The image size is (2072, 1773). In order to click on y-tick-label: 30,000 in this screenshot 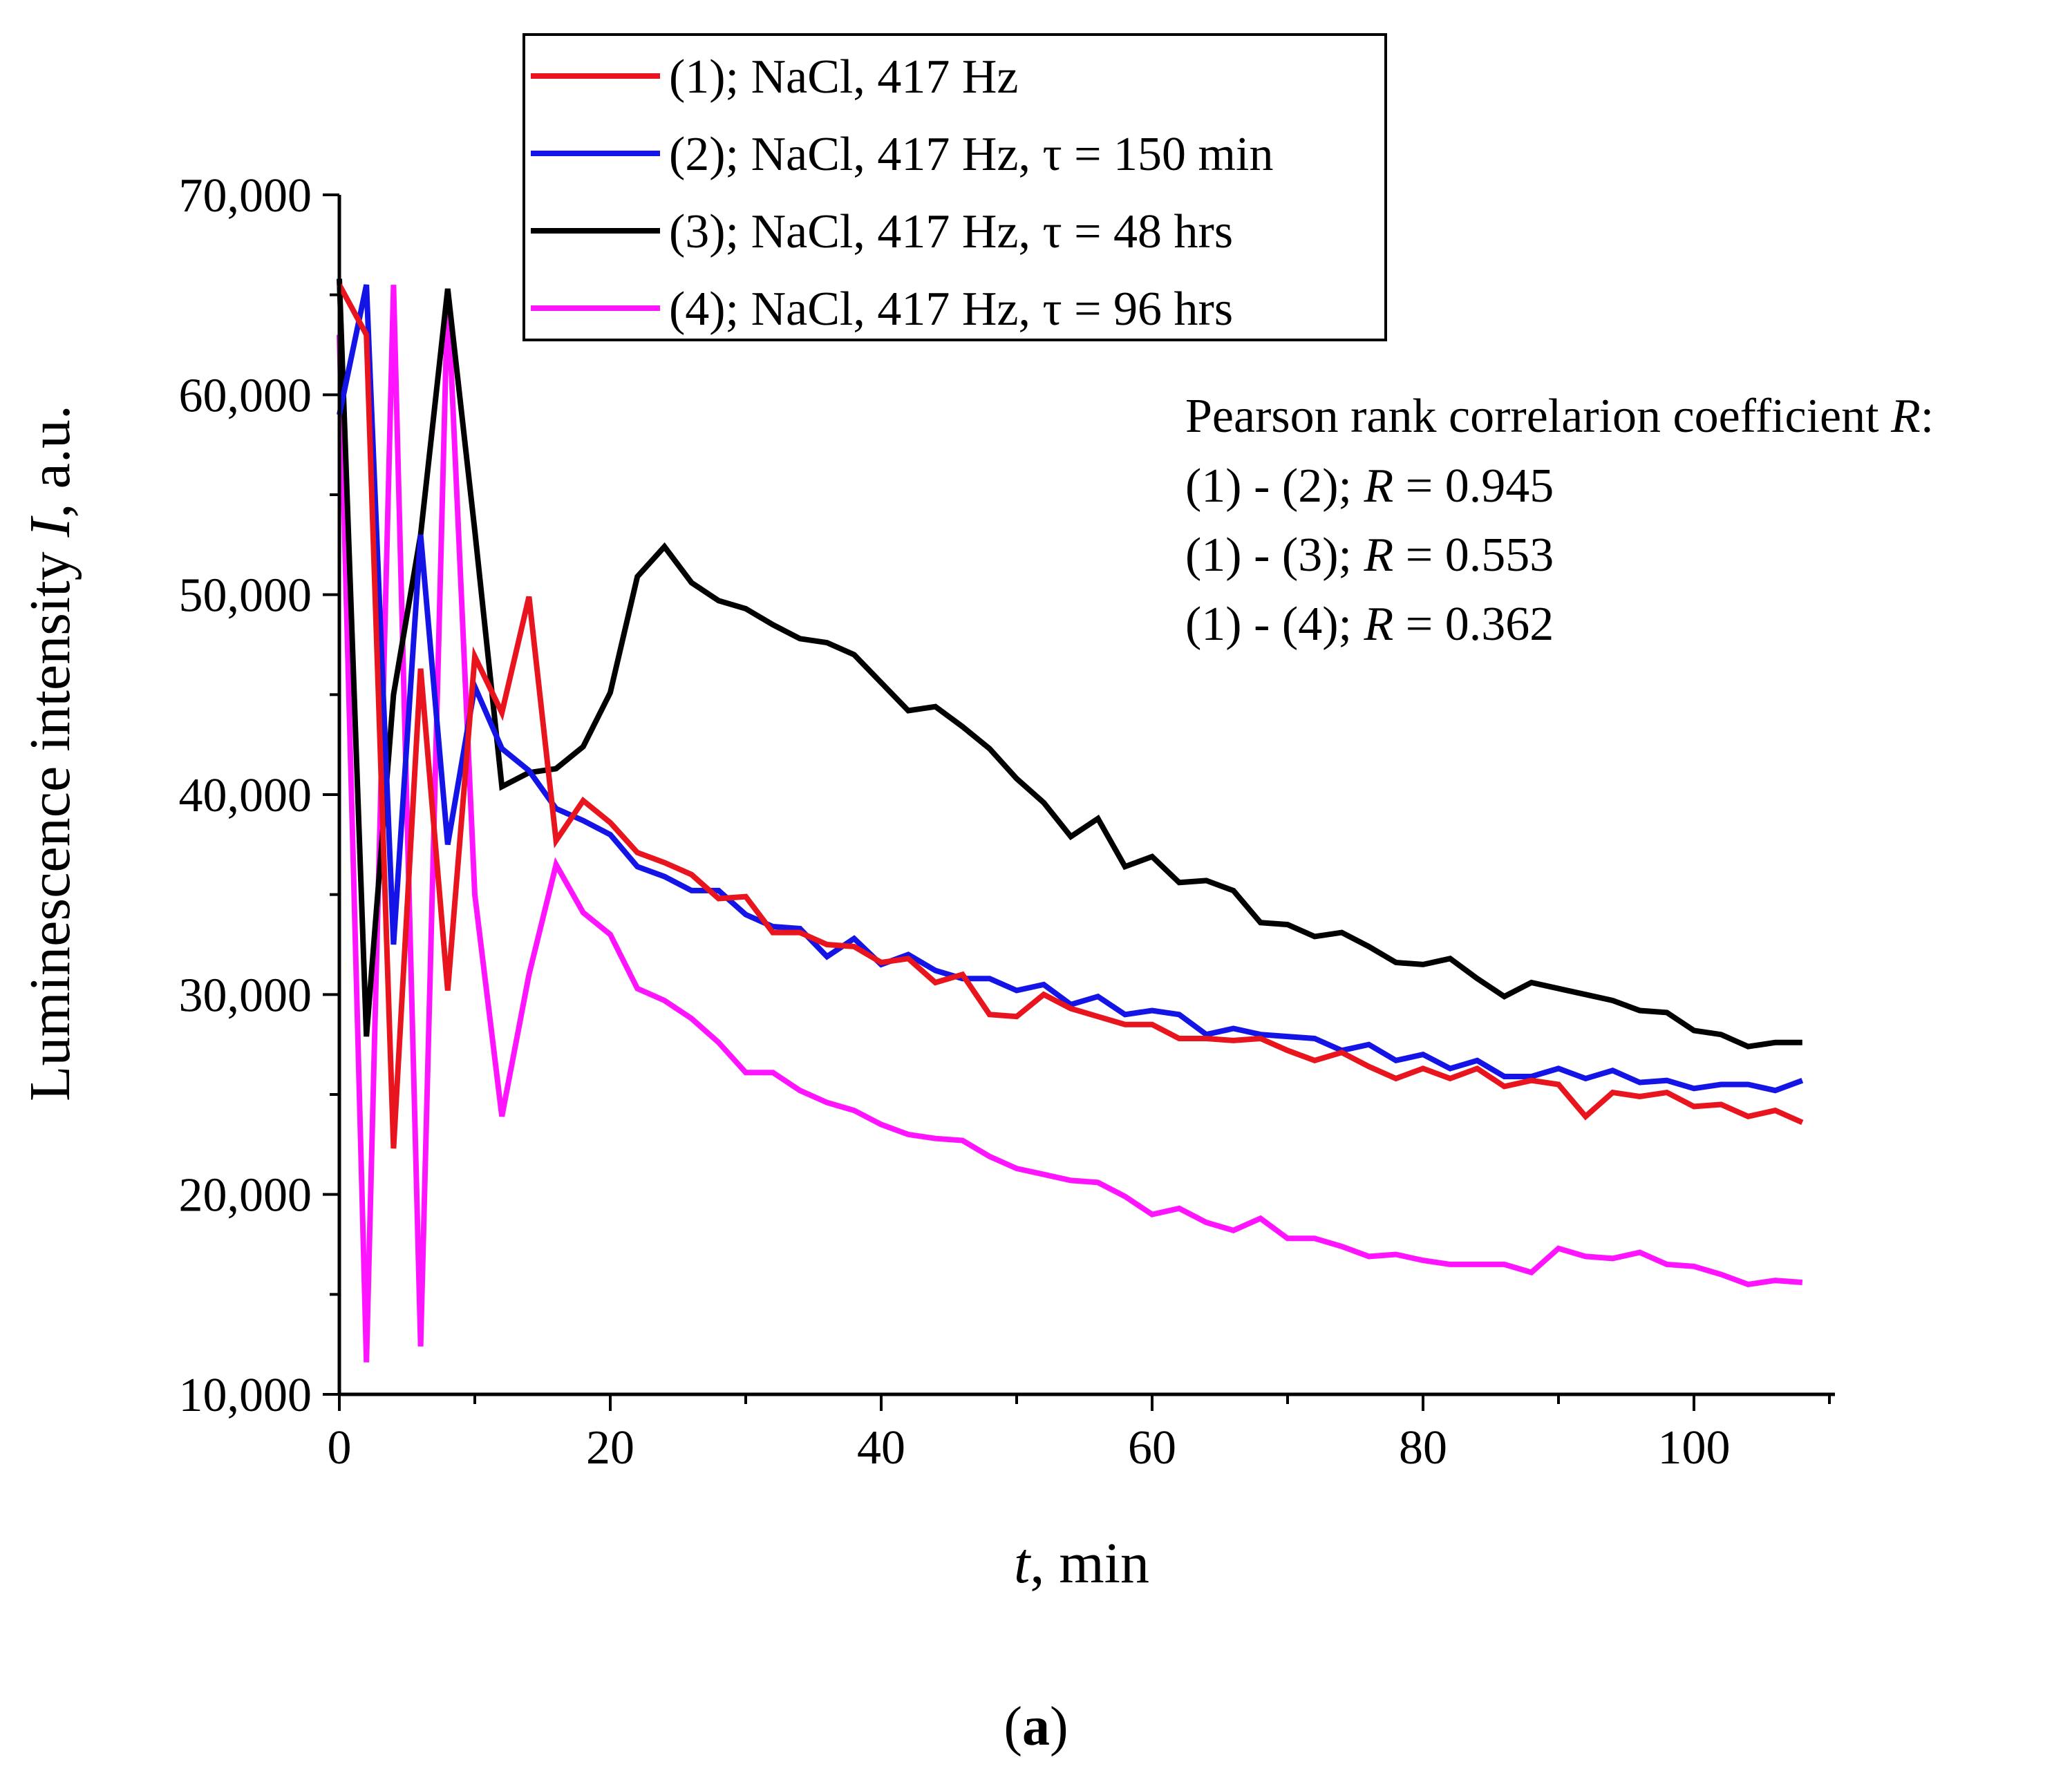, I will do `click(246, 996)`.